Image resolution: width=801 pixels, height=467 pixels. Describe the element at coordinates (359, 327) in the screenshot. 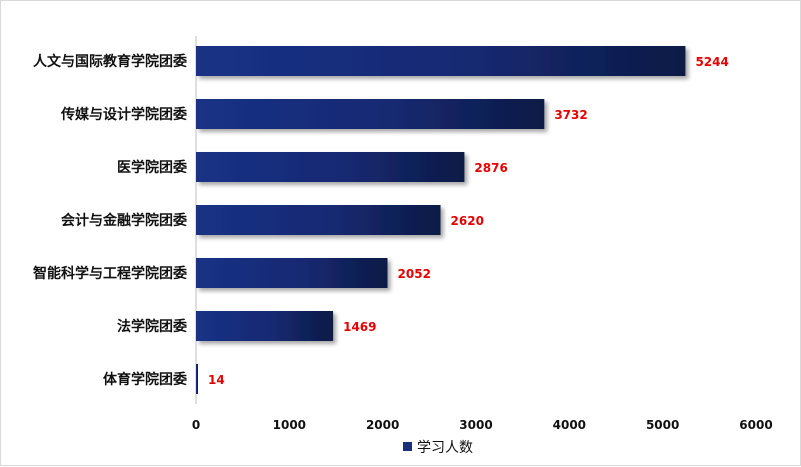

I see `data-label-6: 1469` at that location.